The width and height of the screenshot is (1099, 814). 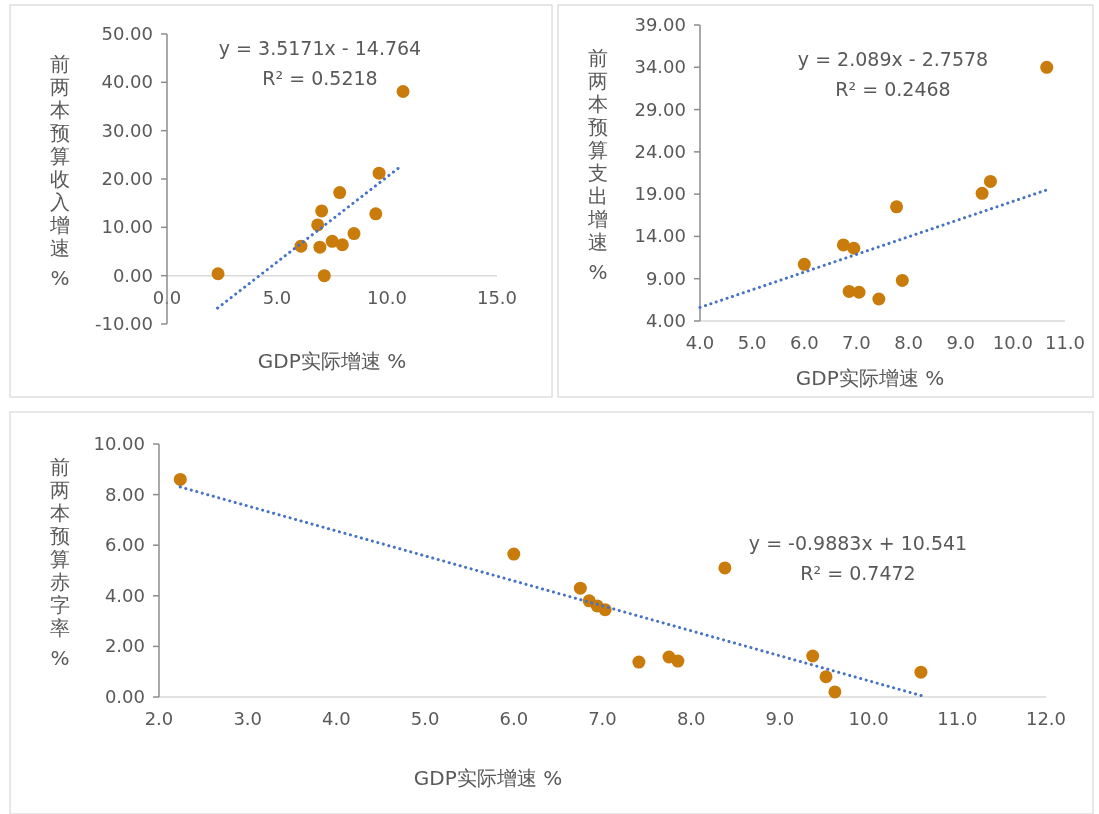 I want to click on y-tick-label: 50.00, so click(x=127, y=33).